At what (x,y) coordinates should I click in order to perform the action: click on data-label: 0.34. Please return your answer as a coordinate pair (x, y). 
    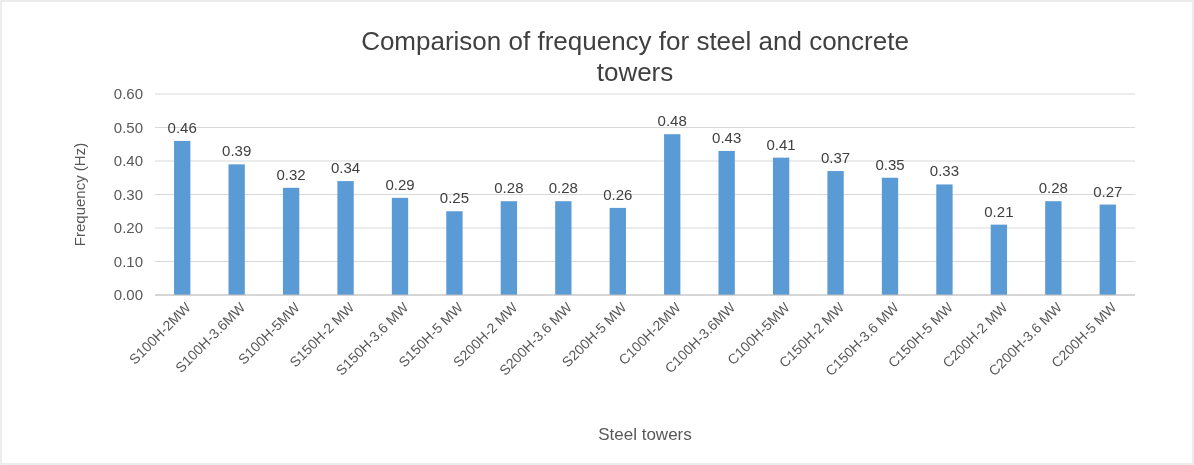
    Looking at the image, I should click on (345, 168).